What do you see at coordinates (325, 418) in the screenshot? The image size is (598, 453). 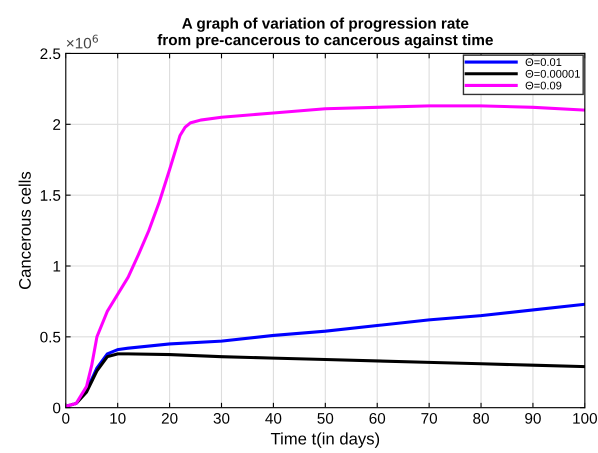 I see `x-tick-label: 50` at bounding box center [325, 418].